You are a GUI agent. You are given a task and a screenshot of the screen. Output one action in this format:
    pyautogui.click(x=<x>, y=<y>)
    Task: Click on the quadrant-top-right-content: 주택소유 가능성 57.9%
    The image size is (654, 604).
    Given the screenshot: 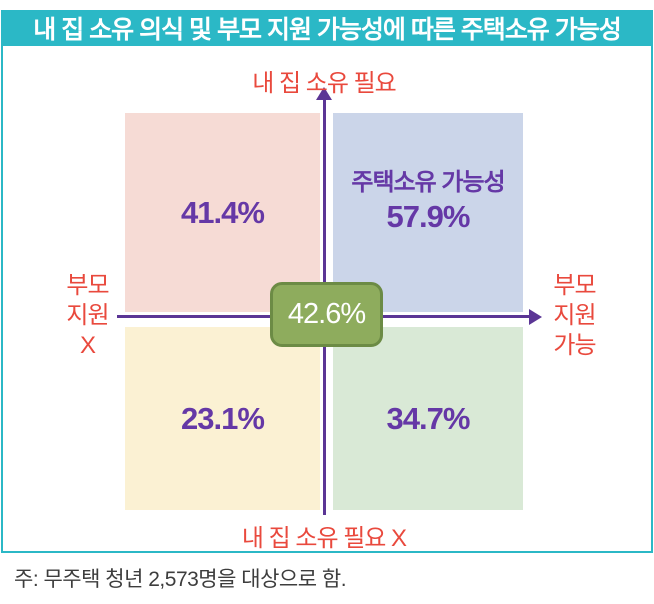 What is the action you would take?
    pyautogui.click(x=428, y=198)
    